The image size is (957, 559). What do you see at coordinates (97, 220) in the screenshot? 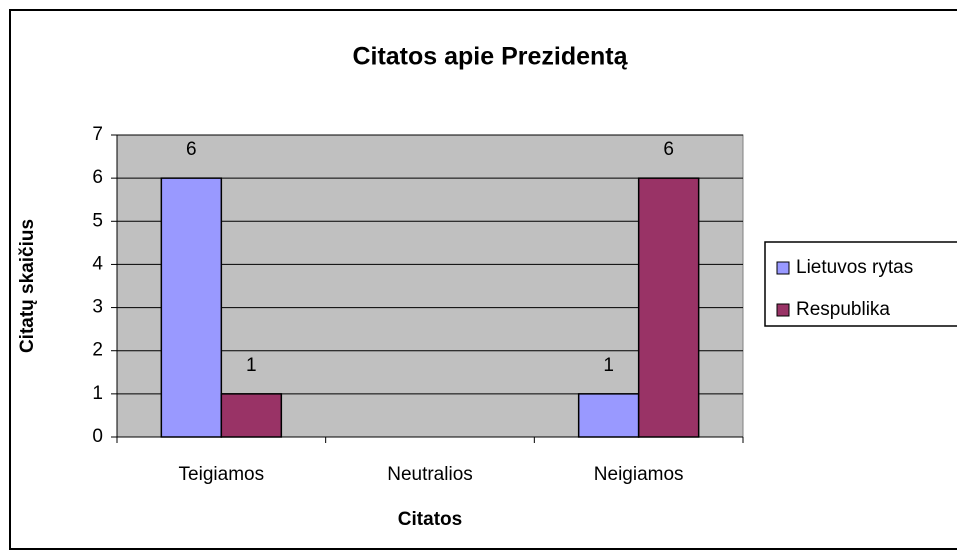
I see `y-tick-label: 5` at bounding box center [97, 220].